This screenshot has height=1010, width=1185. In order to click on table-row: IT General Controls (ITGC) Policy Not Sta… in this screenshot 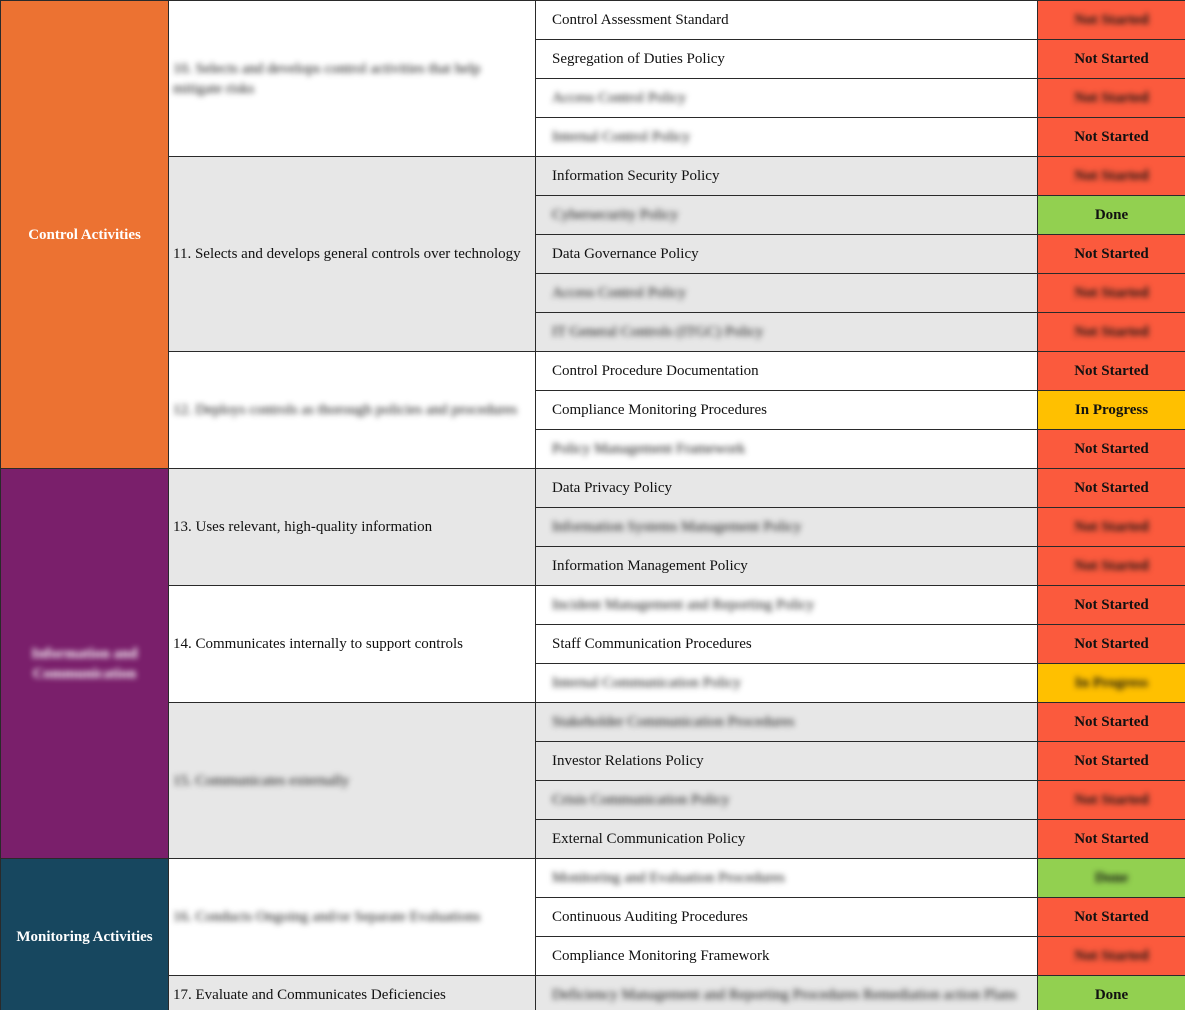, I will do `click(593, 332)`.